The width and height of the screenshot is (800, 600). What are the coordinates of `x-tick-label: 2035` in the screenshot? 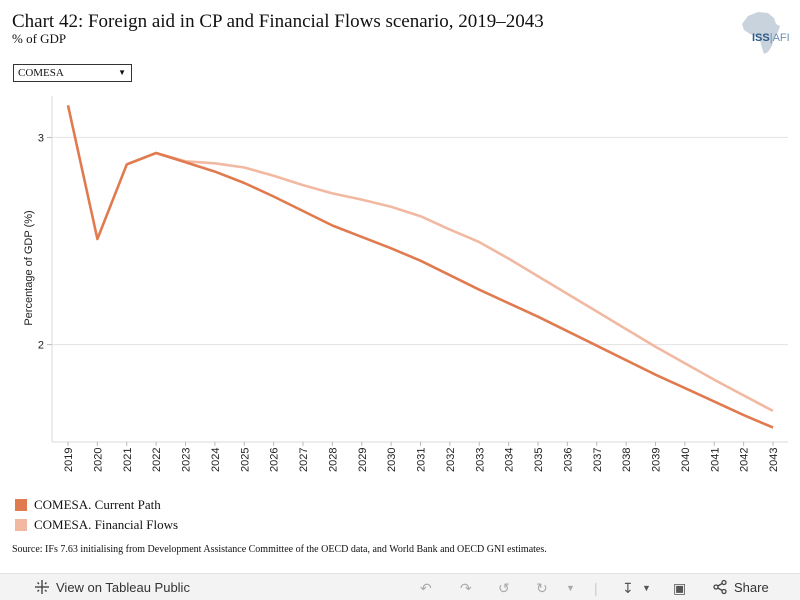 It's located at (539, 460).